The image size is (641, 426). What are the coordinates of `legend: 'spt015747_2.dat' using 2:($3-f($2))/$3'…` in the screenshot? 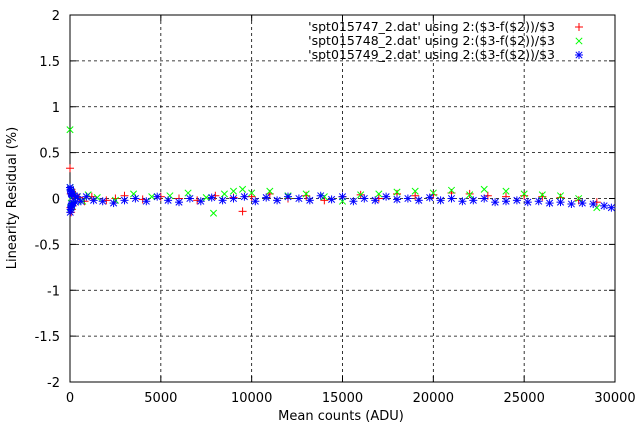 It's located at (445, 40).